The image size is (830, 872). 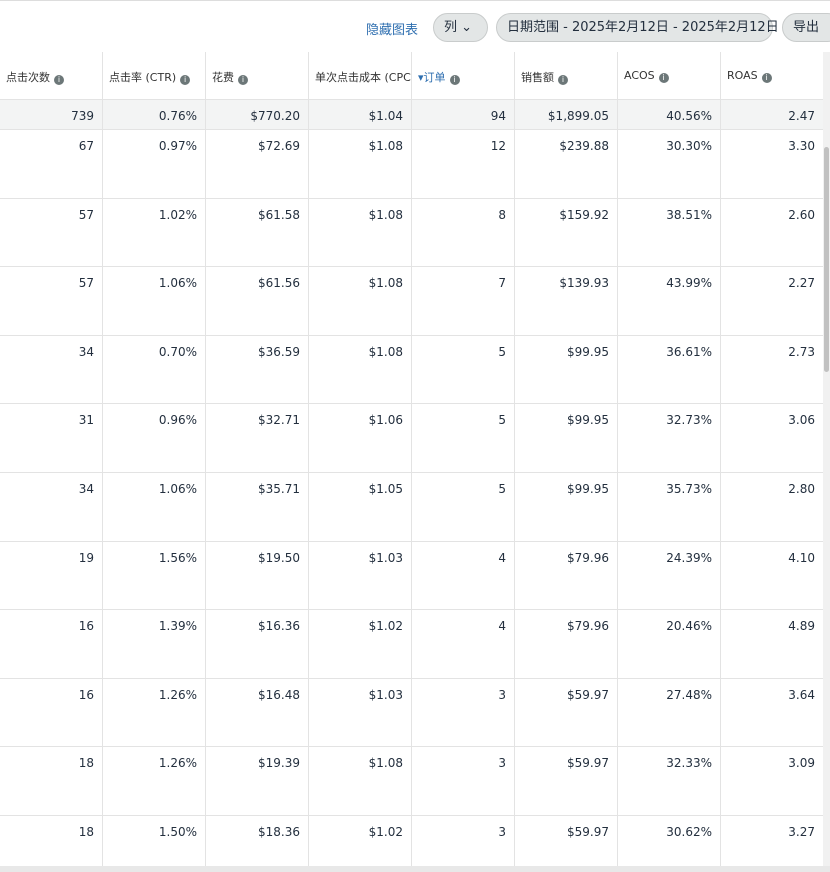 I want to click on header-cell: 点击率 (CTR) i, so click(x=154, y=75).